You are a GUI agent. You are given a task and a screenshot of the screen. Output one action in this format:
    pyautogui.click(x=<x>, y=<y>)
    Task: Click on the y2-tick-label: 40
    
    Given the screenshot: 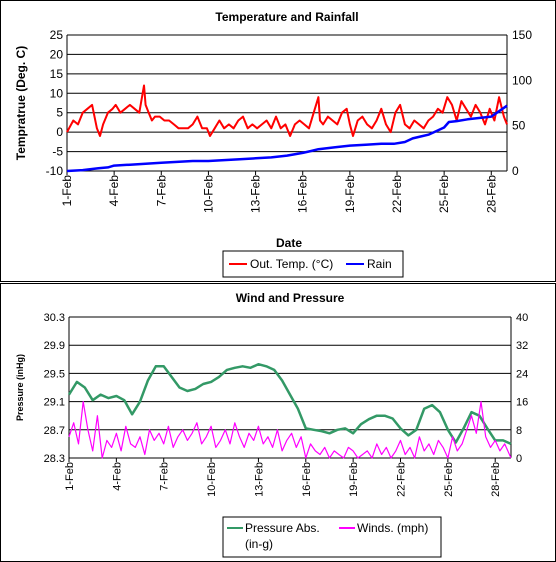 What is the action you would take?
    pyautogui.click(x=522, y=318)
    